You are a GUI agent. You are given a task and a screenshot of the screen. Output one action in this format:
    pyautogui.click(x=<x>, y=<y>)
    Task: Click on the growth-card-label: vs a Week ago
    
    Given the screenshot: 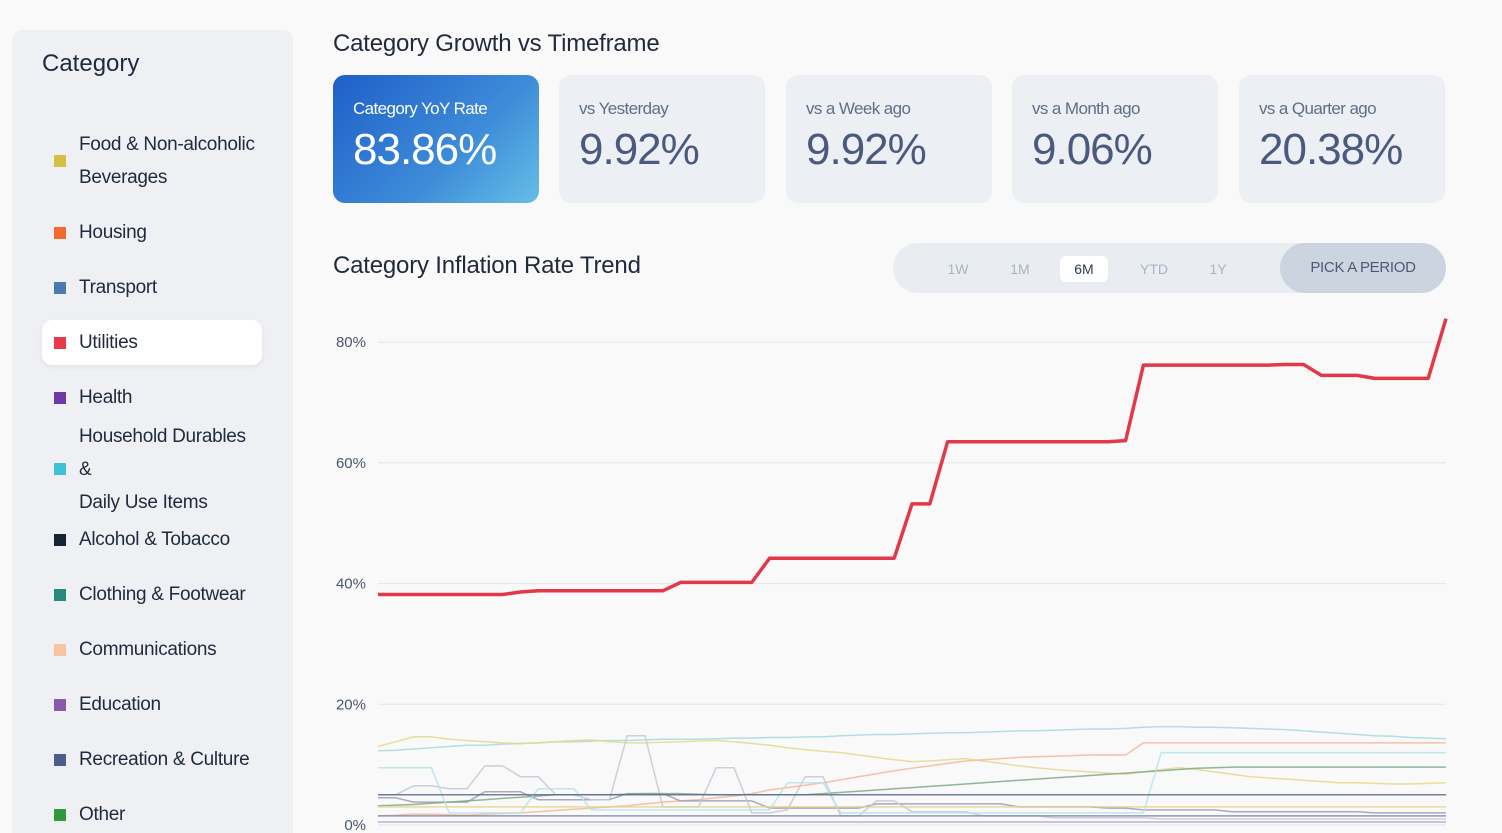 What is the action you would take?
    pyautogui.click(x=858, y=108)
    